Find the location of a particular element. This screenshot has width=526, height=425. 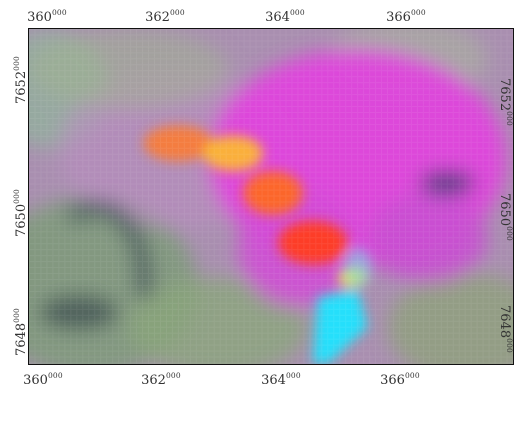

top-tick-364000: 364000 is located at coordinates (285, 16).